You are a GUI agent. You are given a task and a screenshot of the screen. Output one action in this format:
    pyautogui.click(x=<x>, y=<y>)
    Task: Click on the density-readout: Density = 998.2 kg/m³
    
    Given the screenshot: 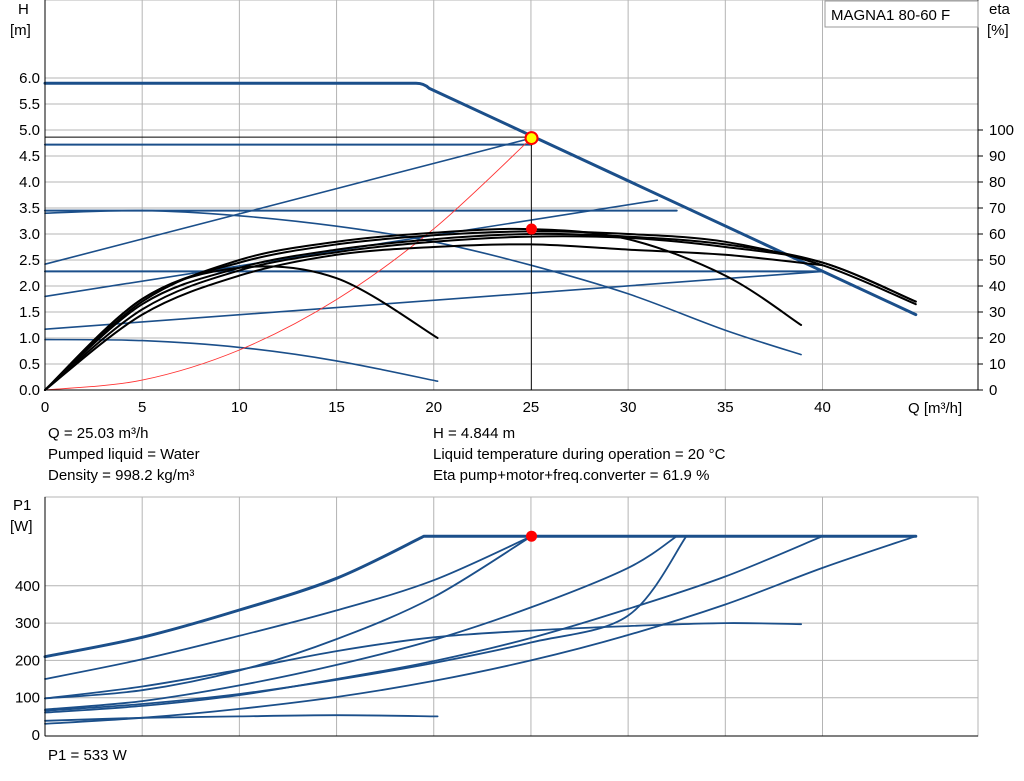 What is the action you would take?
    pyautogui.click(x=121, y=475)
    